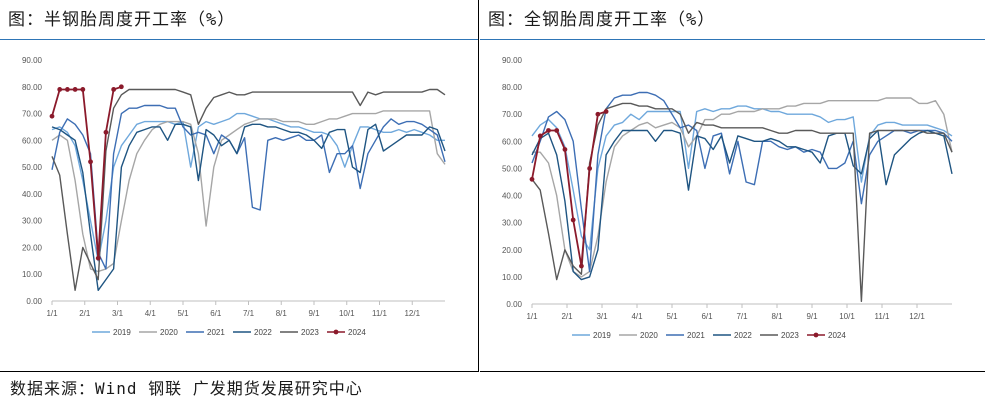  Describe the element at coordinates (512, 250) in the screenshot. I see `y-tick-label: 20.00` at that location.